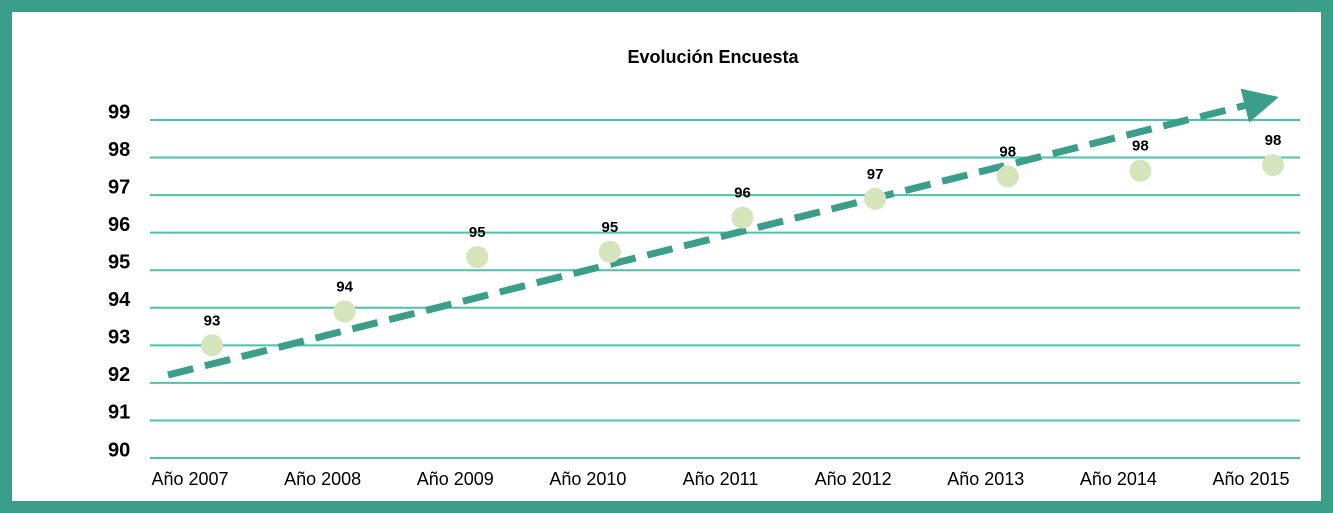 The width and height of the screenshot is (1333, 513). I want to click on x-tick-label: Año 2011, so click(721, 479).